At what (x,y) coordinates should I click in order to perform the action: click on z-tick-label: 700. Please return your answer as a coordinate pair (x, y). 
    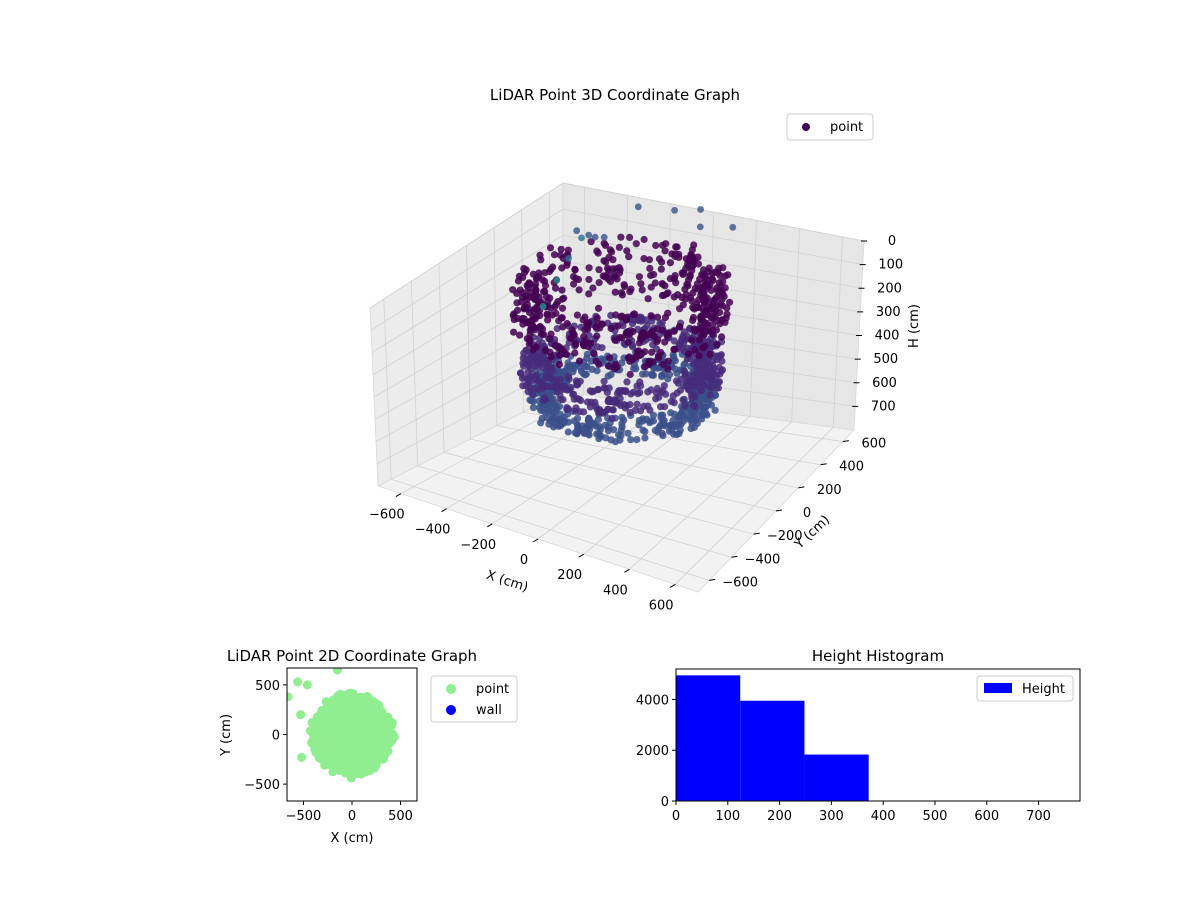
    Looking at the image, I should click on (883, 406).